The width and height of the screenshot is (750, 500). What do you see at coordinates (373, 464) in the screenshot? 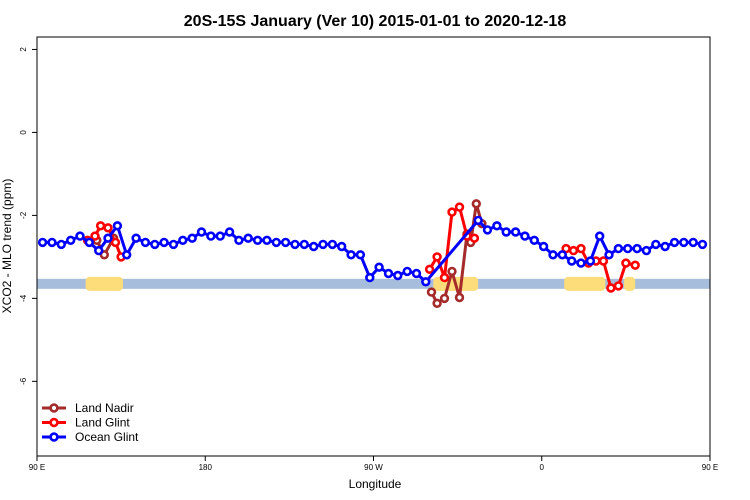
I see `x-axis-ticks: 90 E 180 90 W 0 90 E` at bounding box center [373, 464].